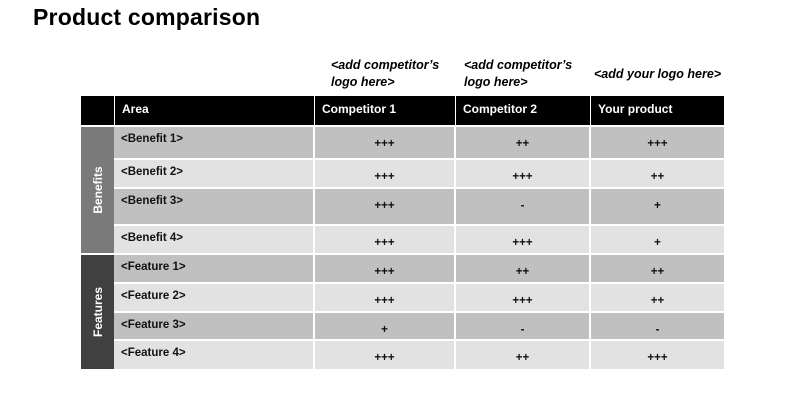 Image resolution: width=795 pixels, height=405 pixels. I want to click on header-area: Area, so click(214, 110).